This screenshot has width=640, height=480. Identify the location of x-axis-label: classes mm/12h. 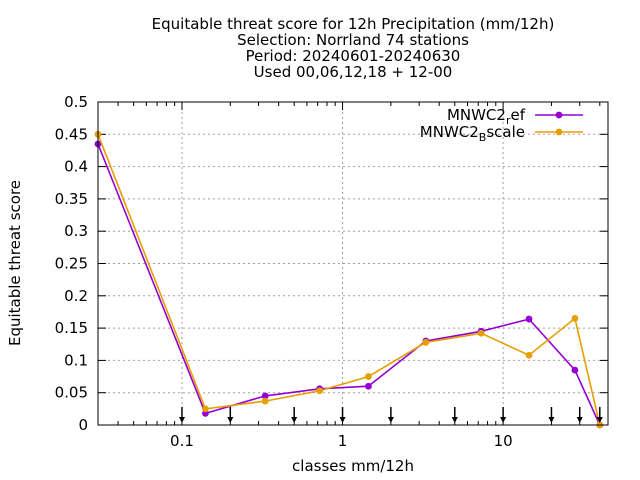
(353, 466).